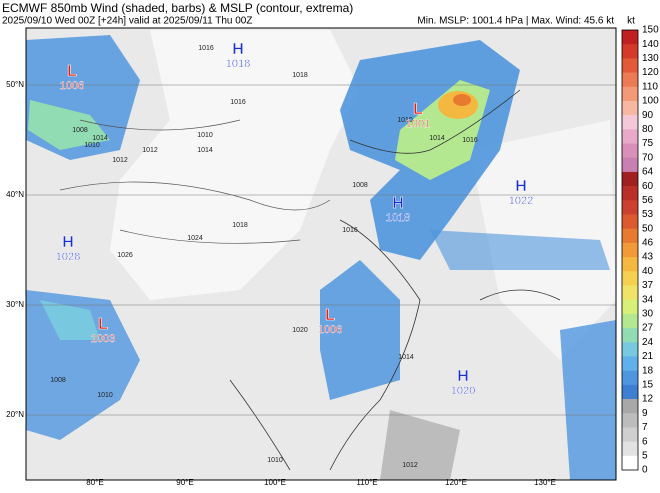 The image size is (660, 493). Describe the element at coordinates (184, 482) in the screenshot. I see `lon-label: 90°E` at that location.